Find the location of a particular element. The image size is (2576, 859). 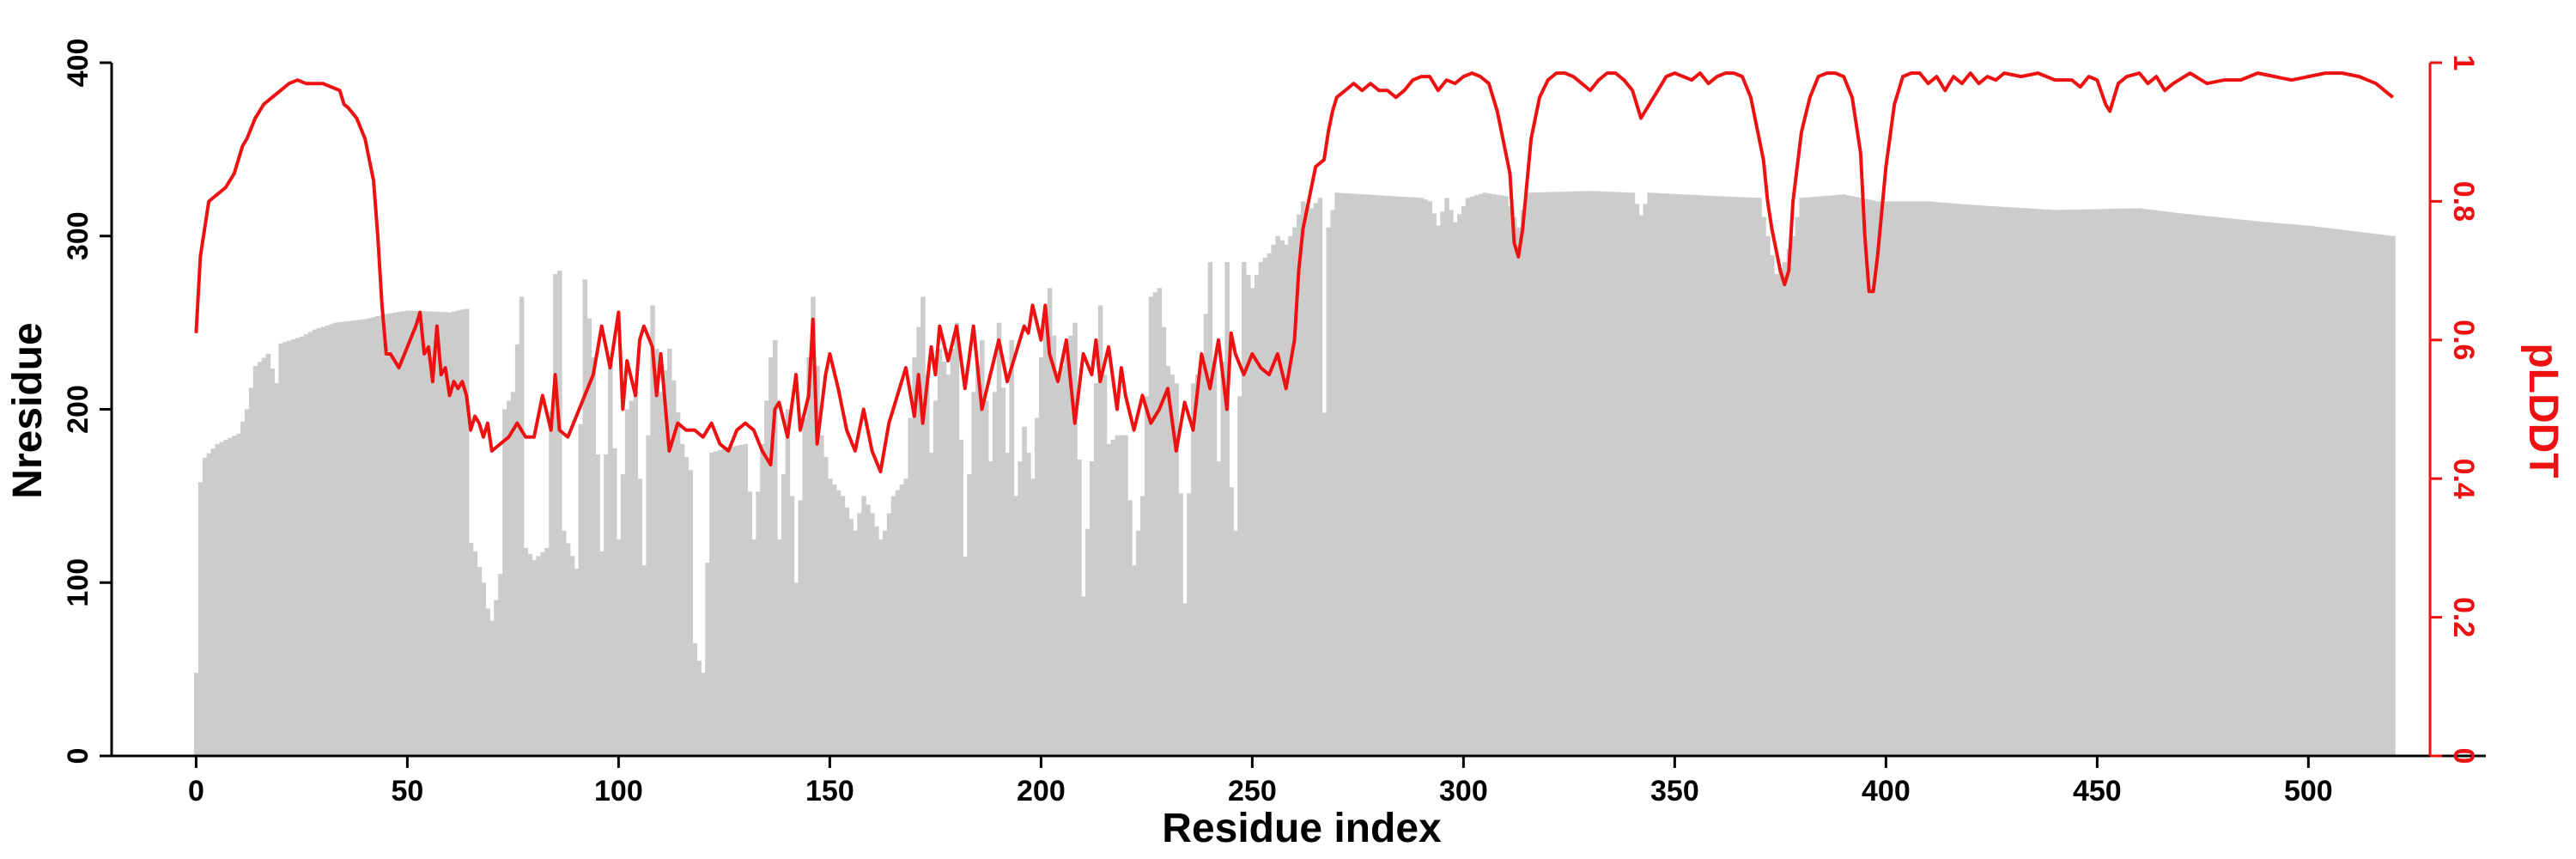

x-tick-label: 200 is located at coordinates (1041, 791).